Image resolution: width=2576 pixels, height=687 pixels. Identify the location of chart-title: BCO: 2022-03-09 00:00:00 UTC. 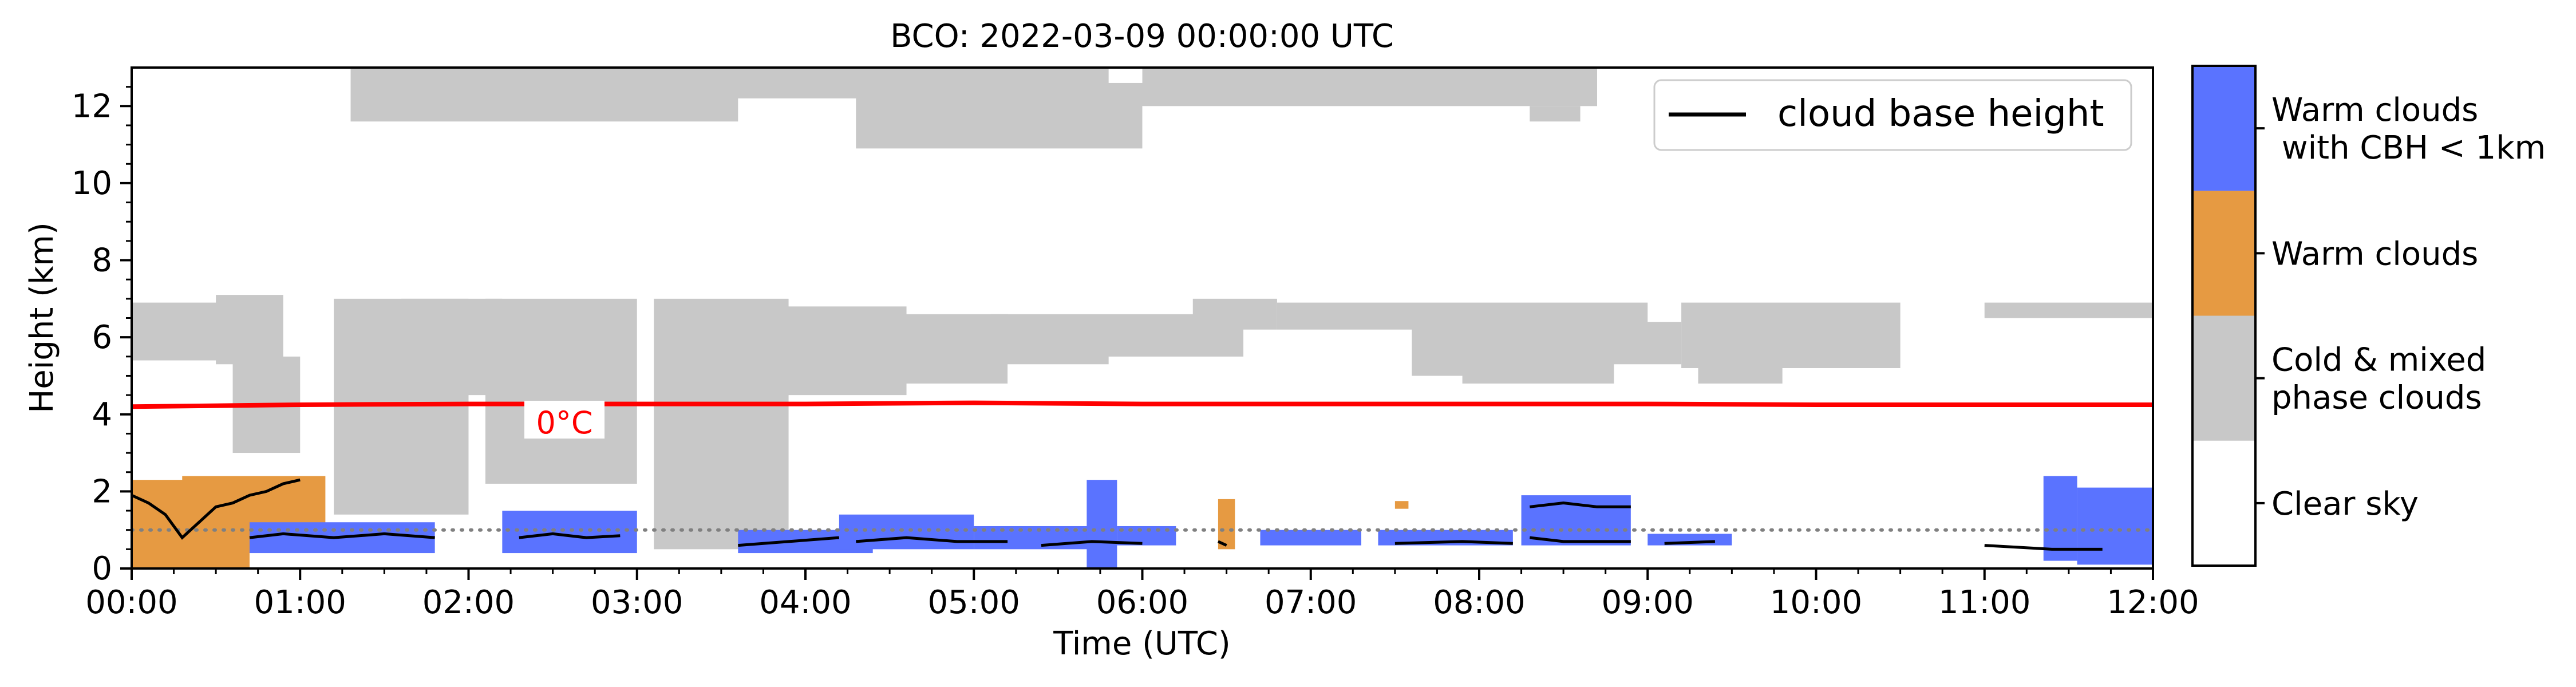
(1142, 37).